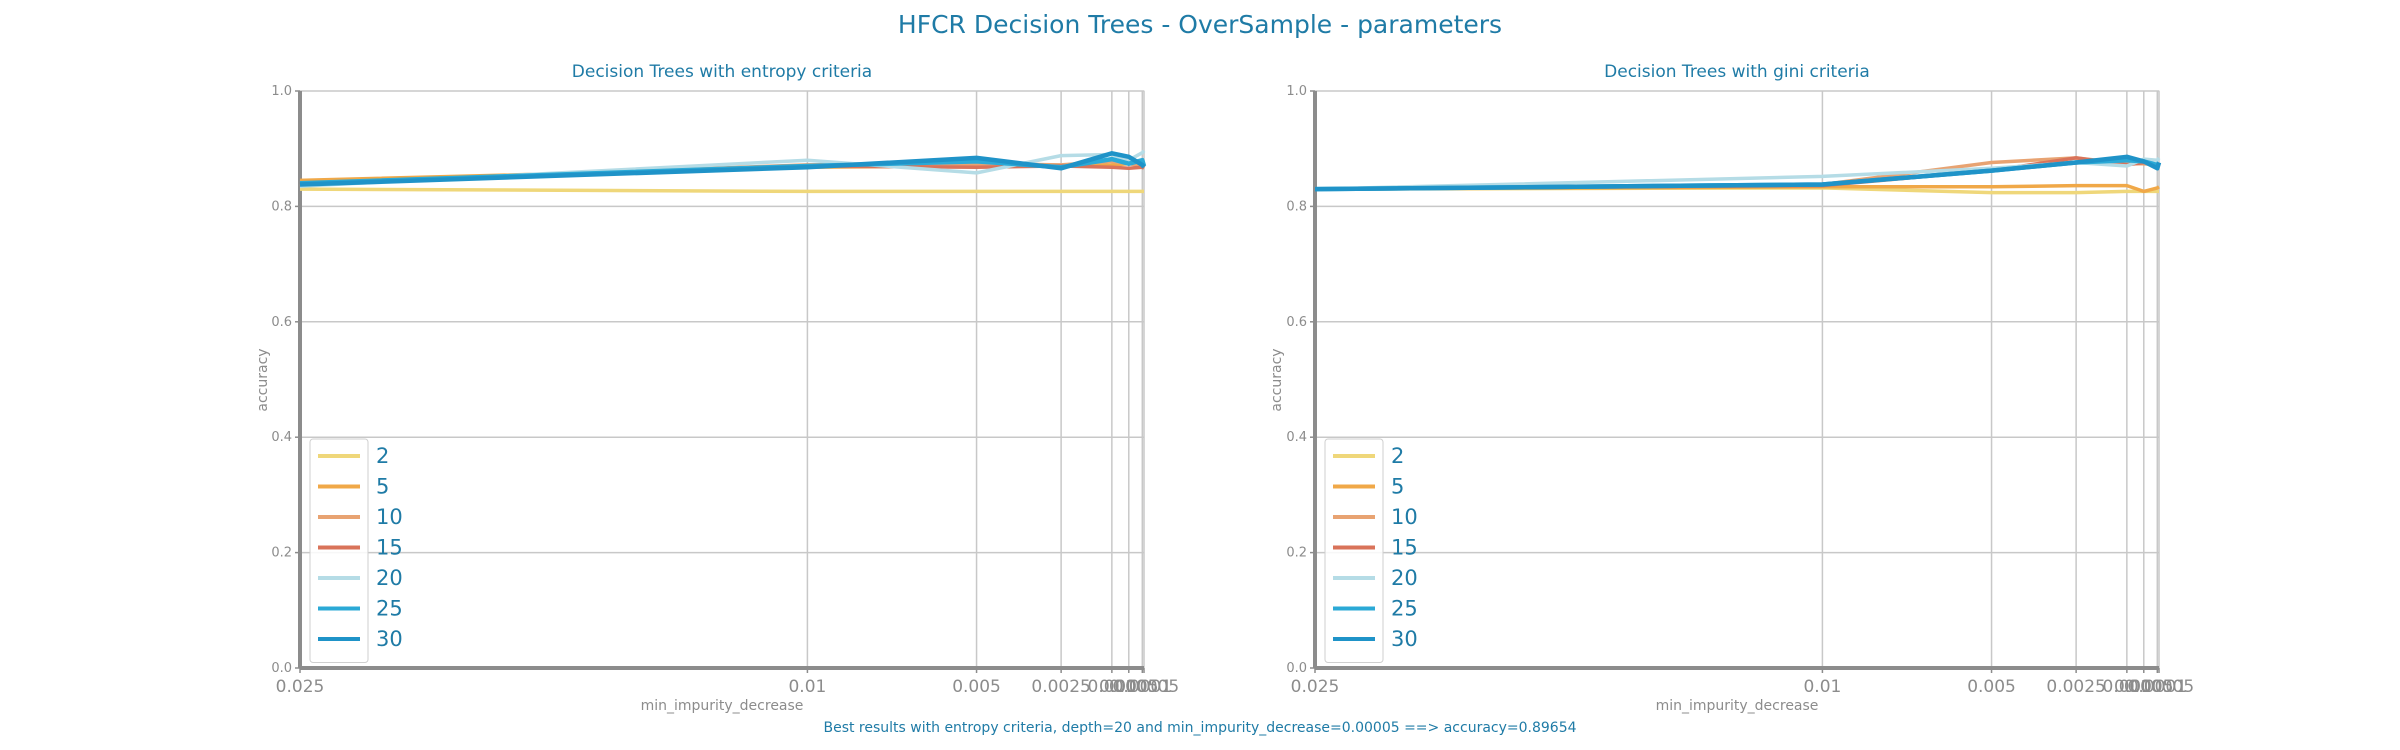 Image resolution: width=2400 pixels, height=750 pixels. Describe the element at coordinates (1404, 548) in the screenshot. I see `gini-legend-label-15: 15` at that location.